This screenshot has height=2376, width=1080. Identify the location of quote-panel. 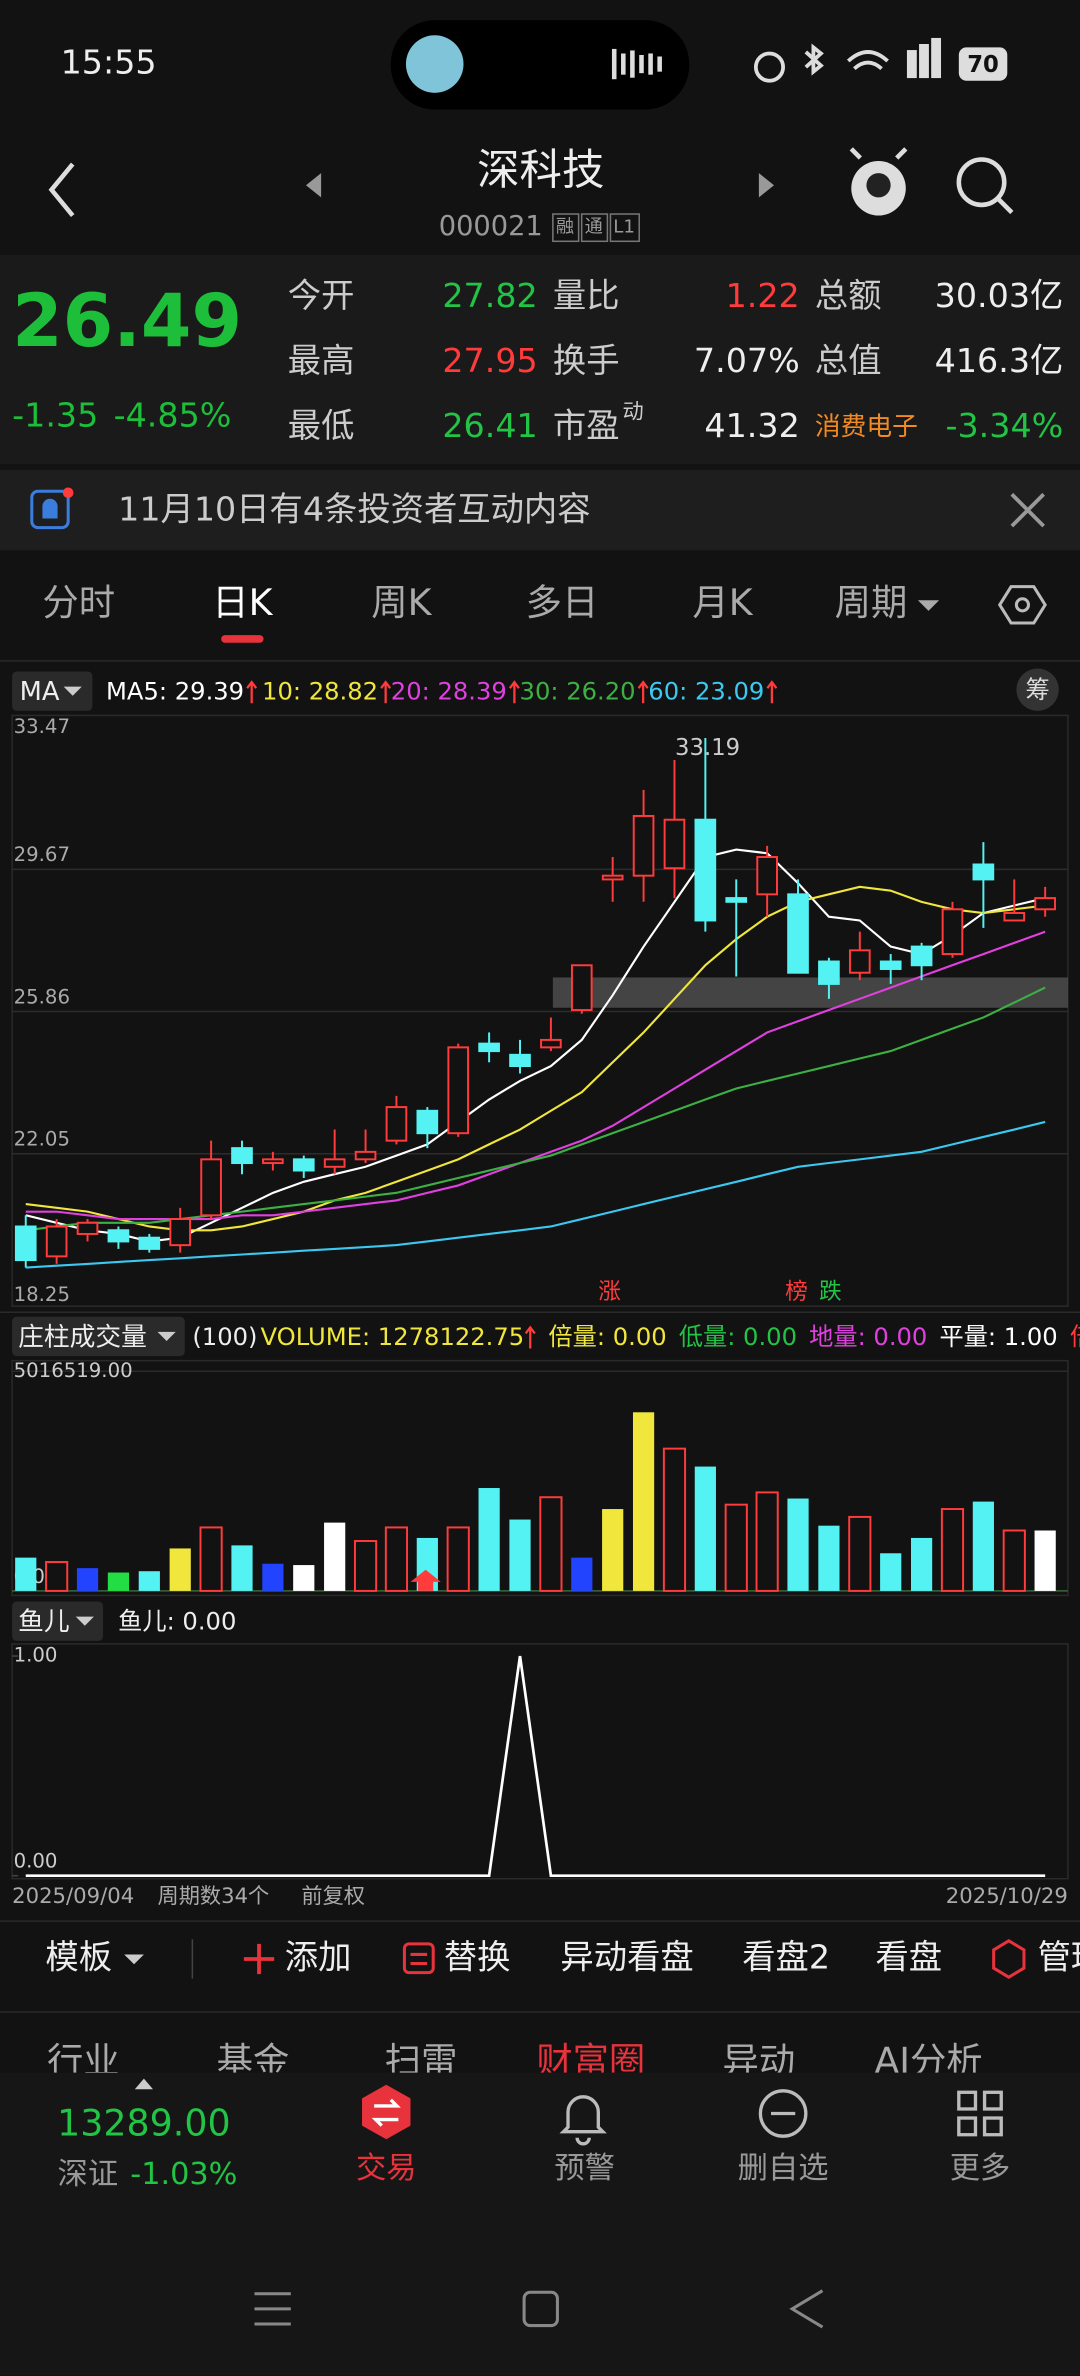
(540, 359).